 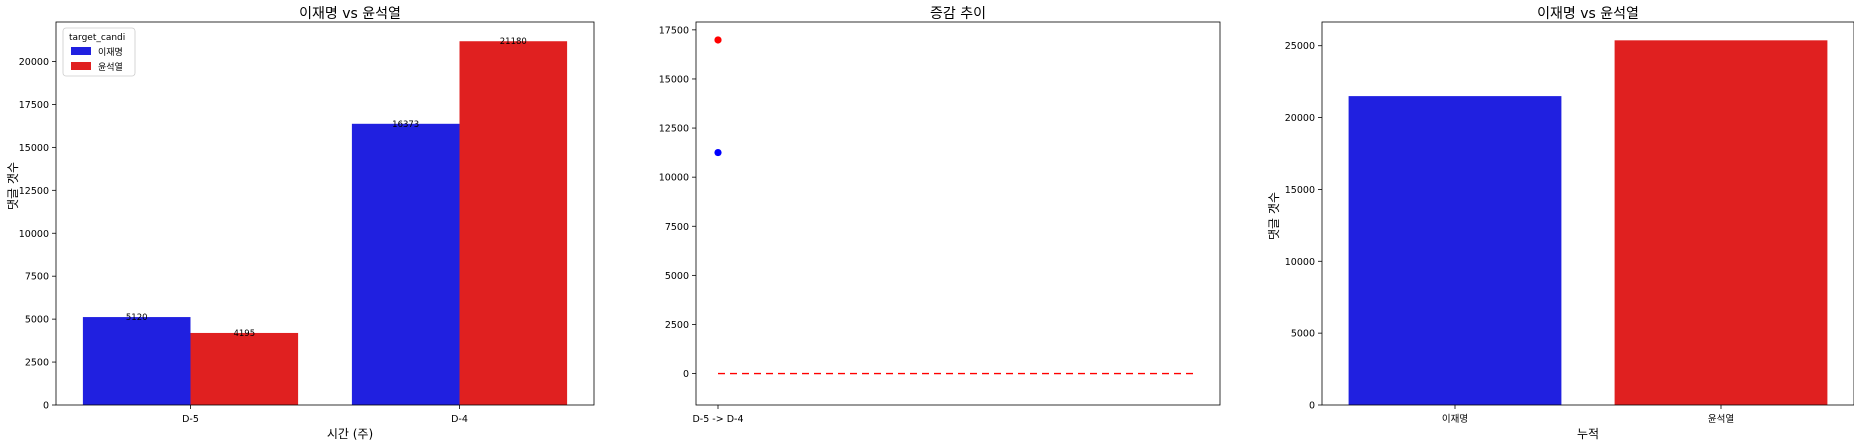 What do you see at coordinates (405, 125) in the screenshot?
I see `data-label: 16373` at bounding box center [405, 125].